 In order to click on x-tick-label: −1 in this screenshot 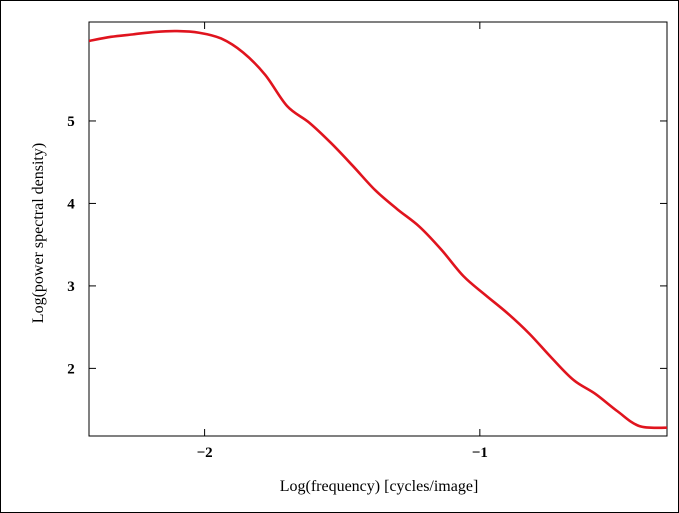, I will do `click(480, 453)`.